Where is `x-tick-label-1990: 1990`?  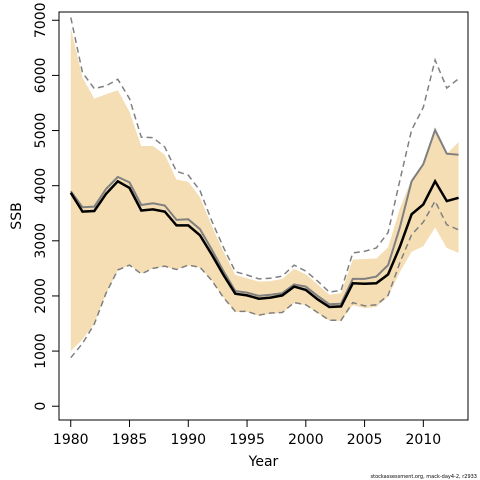
x-tick-label-1990: 1990 is located at coordinates (188, 440).